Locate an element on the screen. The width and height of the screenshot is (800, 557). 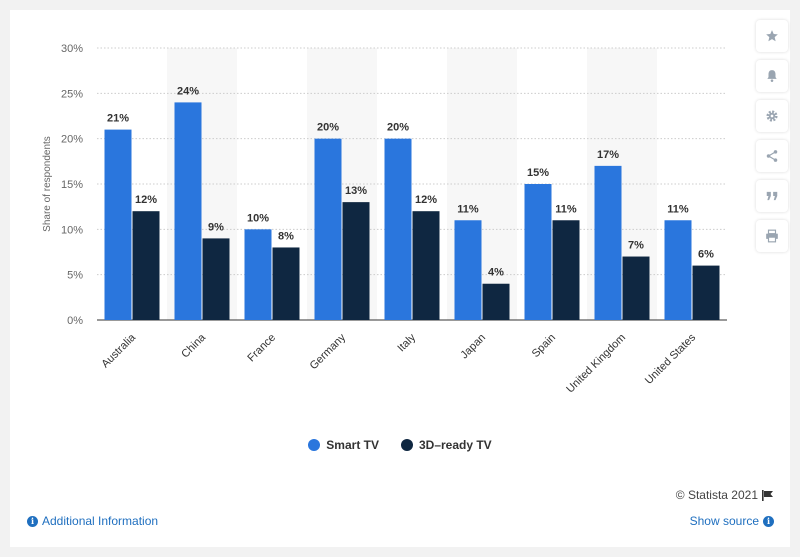
additional-information-link: i Additional Information is located at coordinates (92, 521).